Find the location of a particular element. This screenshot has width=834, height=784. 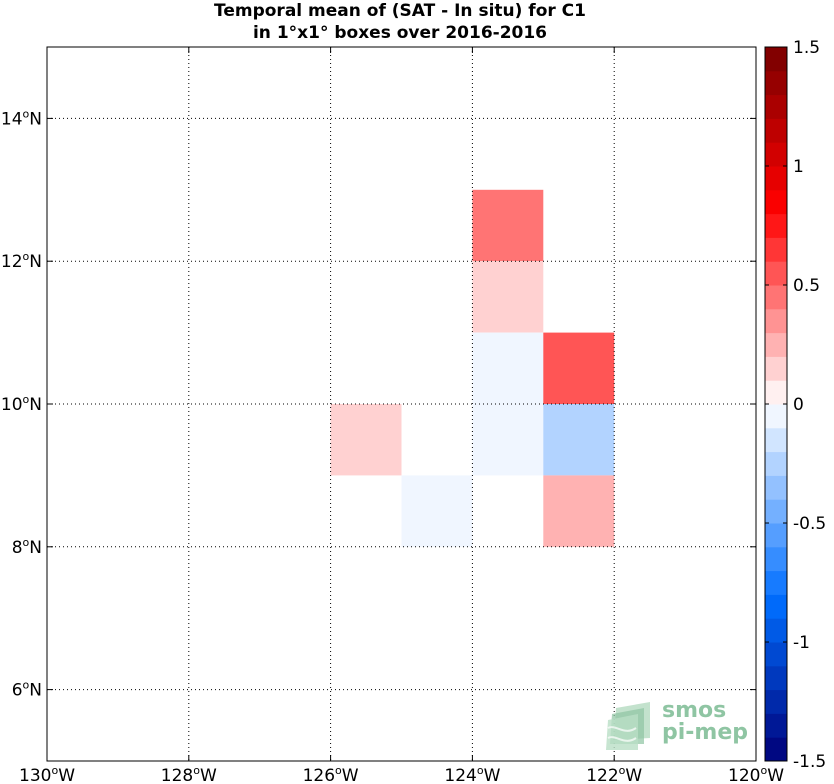

stacked-layers-icon is located at coordinates (628, 726).